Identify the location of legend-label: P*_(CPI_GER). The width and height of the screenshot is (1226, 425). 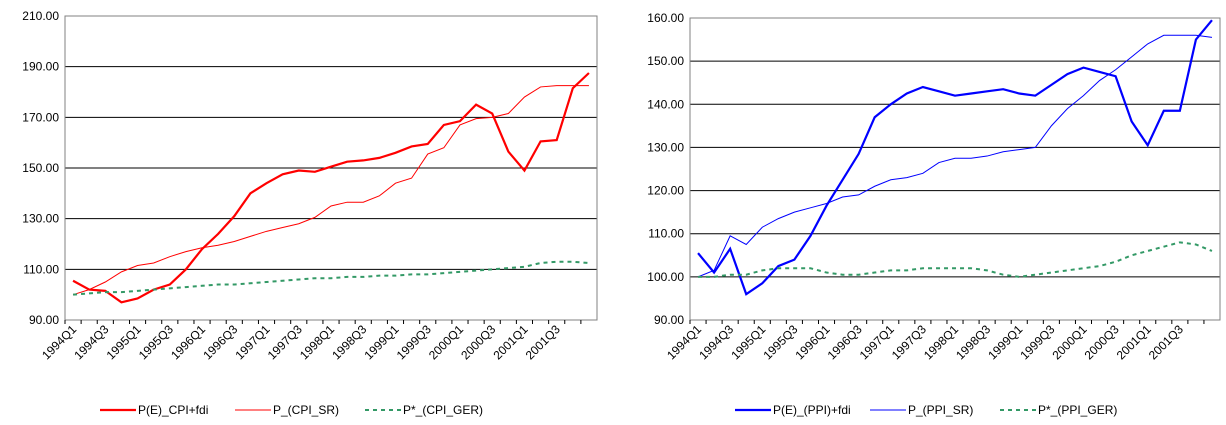
(443, 410).